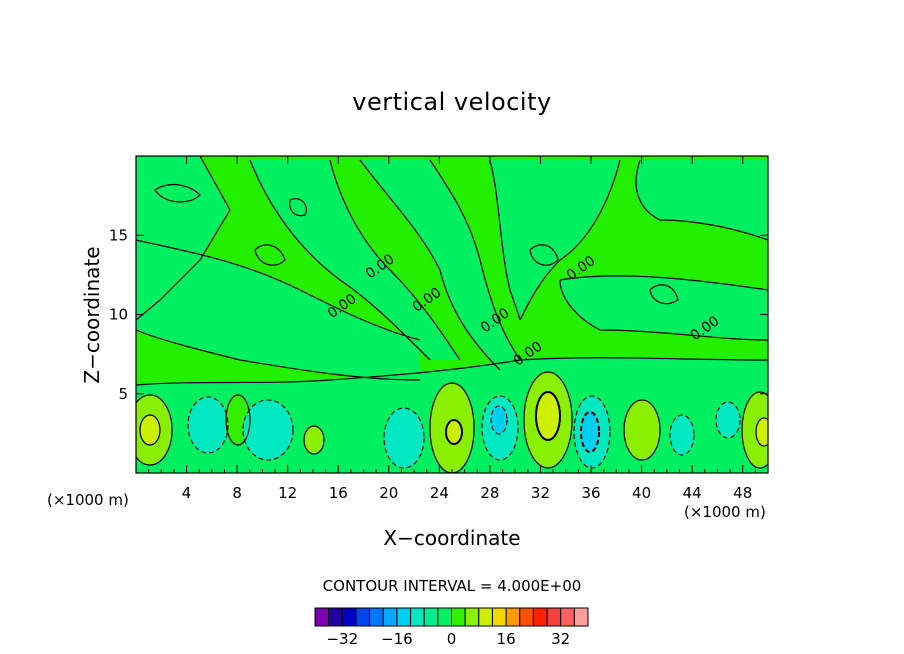  Describe the element at coordinates (692, 493) in the screenshot. I see `x-tick-label: 44` at that location.